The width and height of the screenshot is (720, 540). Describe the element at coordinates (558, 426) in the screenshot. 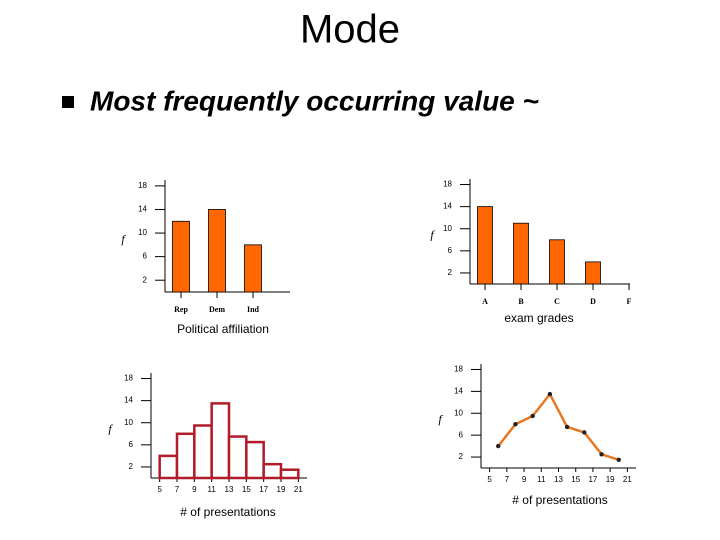

I see `line` at that location.